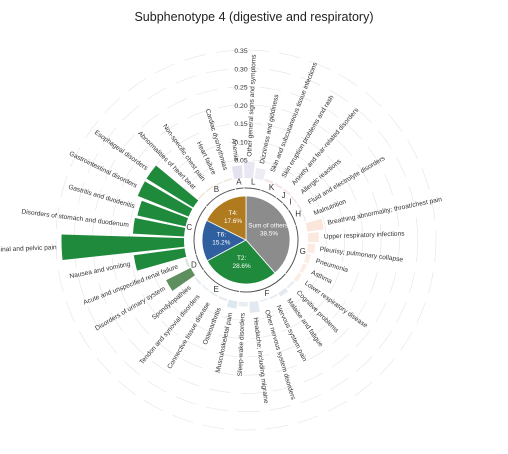  What do you see at coordinates (284, 195) in the screenshot?
I see `group-letter: J` at bounding box center [284, 195].